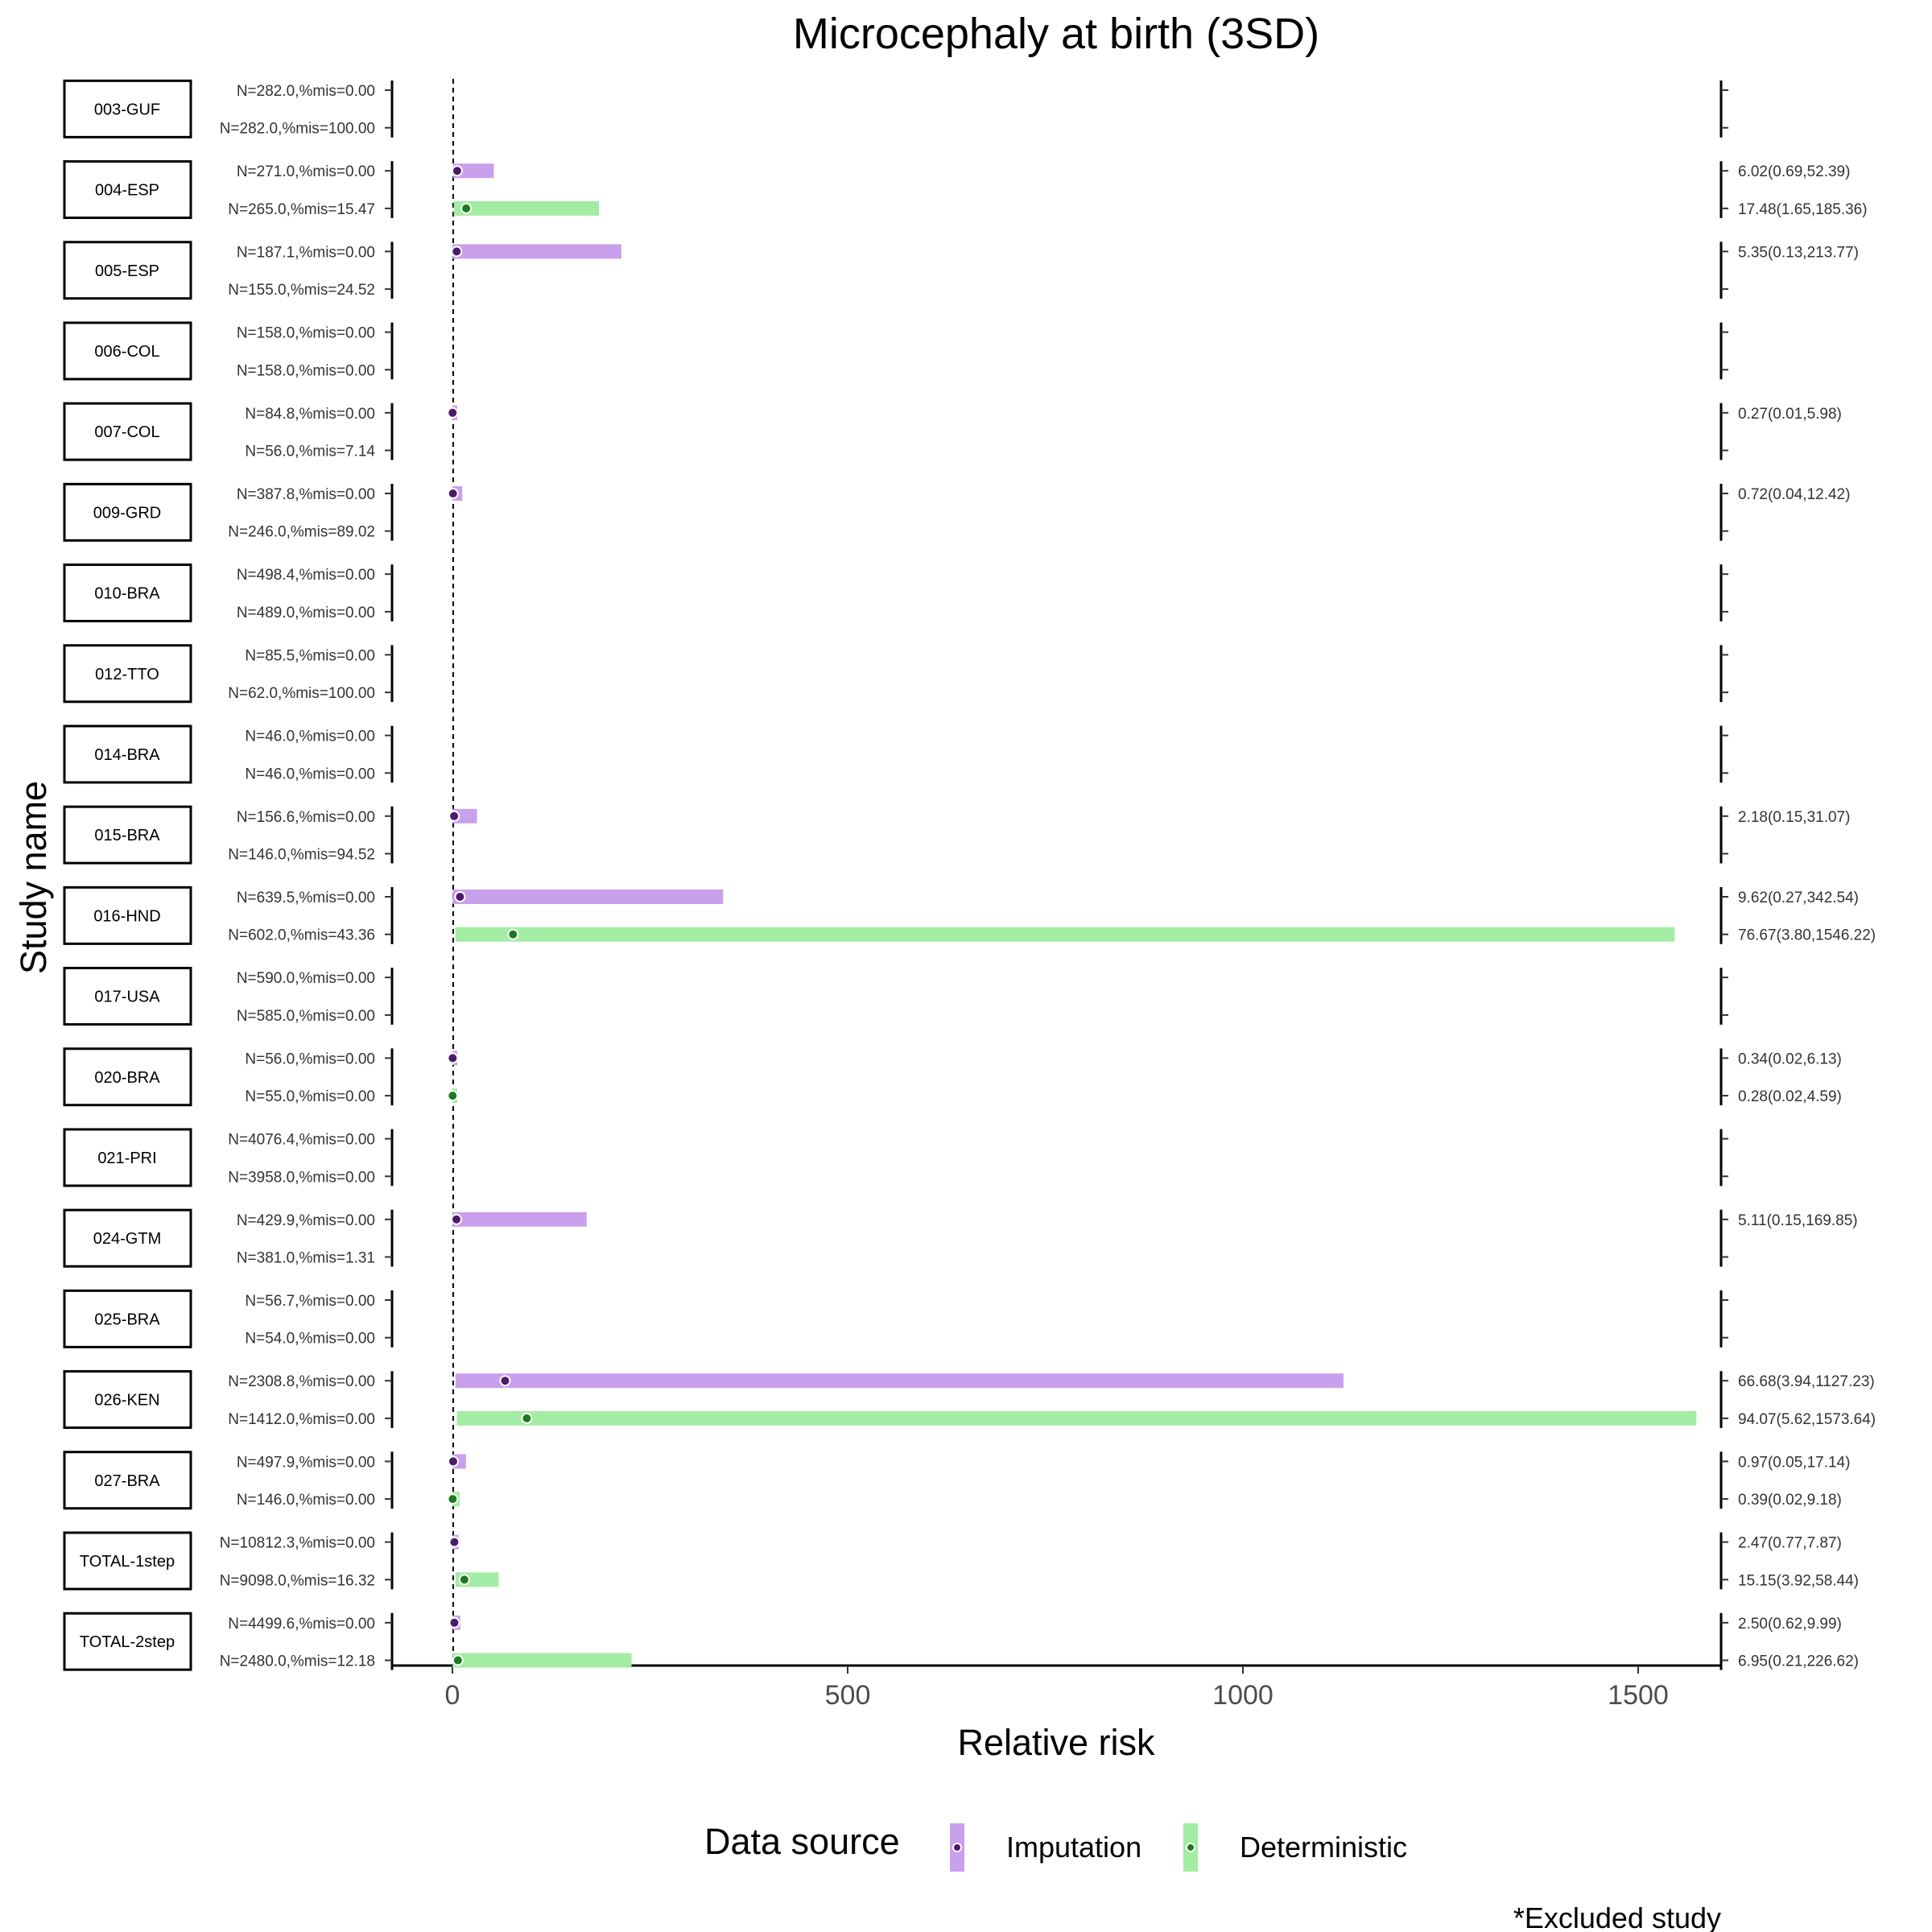 This screenshot has width=1932, height=1932. What do you see at coordinates (33, 877) in the screenshot?
I see `y-axis-title: Study name` at bounding box center [33, 877].